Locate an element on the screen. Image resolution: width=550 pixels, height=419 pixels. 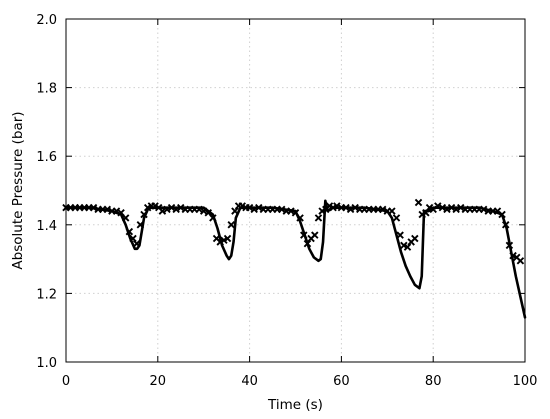
y-tick-label: 1.8 is located at coordinates (46, 89).